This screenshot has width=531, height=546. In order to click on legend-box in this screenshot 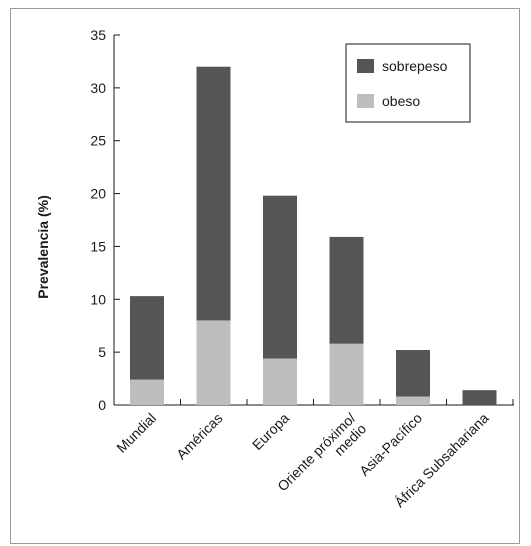, I will do `click(408, 83)`.